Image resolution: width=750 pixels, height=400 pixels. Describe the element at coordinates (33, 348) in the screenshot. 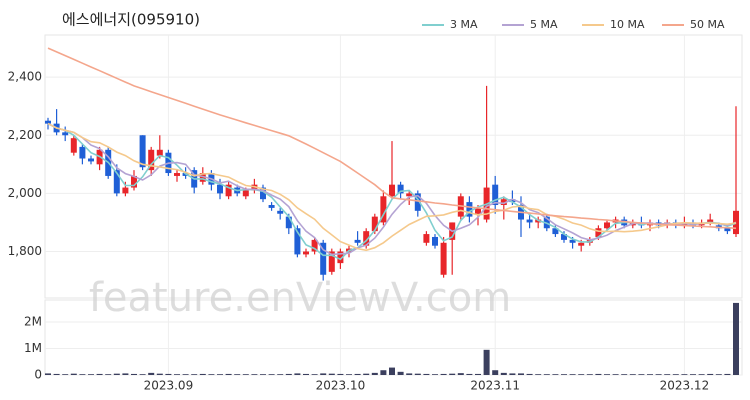

I see `y-tick-label: 1M` at that location.